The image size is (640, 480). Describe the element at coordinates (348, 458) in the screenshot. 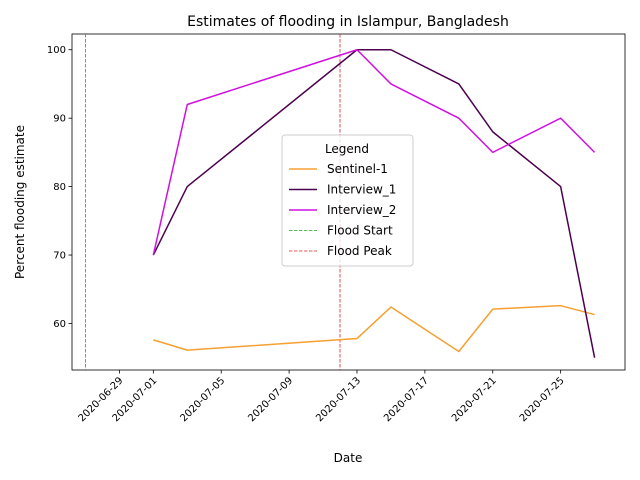

I see `x-axis-label: Date` at that location.